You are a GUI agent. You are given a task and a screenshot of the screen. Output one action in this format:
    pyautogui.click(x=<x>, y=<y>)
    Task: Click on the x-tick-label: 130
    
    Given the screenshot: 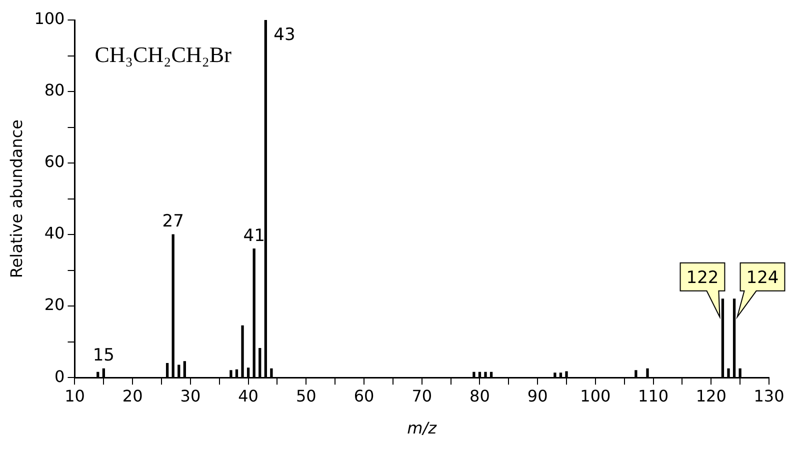 What is the action you would take?
    pyautogui.click(x=769, y=396)
    